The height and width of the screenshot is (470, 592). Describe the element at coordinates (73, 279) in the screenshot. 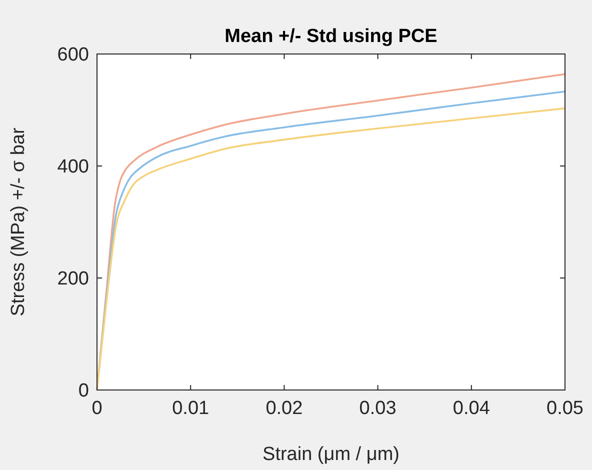

I see `y-tick-label: 200` at that location.